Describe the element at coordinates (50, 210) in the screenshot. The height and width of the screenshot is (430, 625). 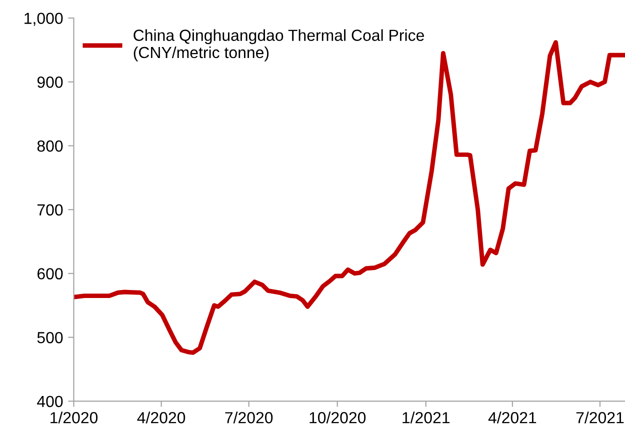
I see `y-tick-label: 700` at that location.